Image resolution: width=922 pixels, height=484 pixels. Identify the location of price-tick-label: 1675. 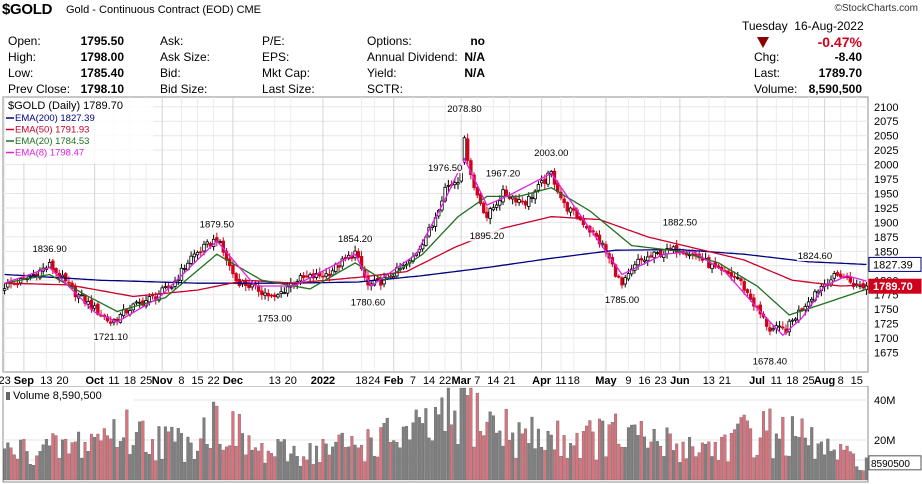
(886, 354).